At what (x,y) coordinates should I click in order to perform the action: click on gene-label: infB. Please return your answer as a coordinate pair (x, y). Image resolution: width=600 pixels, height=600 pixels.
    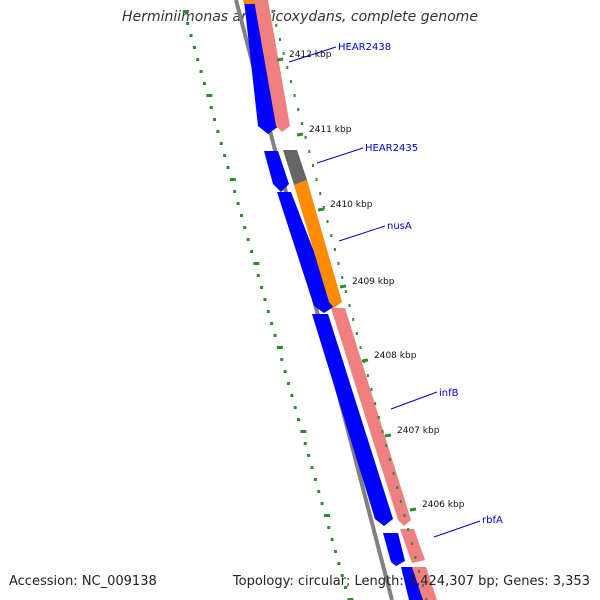
    Looking at the image, I should click on (449, 393).